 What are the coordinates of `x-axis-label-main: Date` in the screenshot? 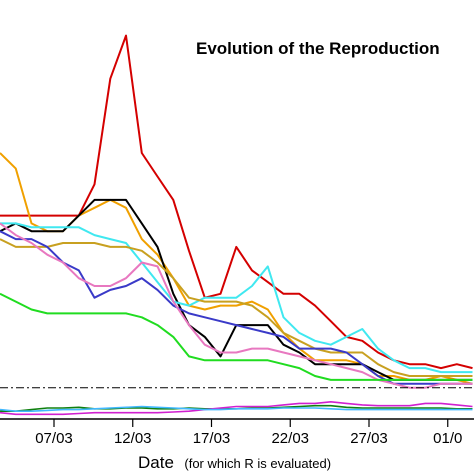 It's located at (156, 462).